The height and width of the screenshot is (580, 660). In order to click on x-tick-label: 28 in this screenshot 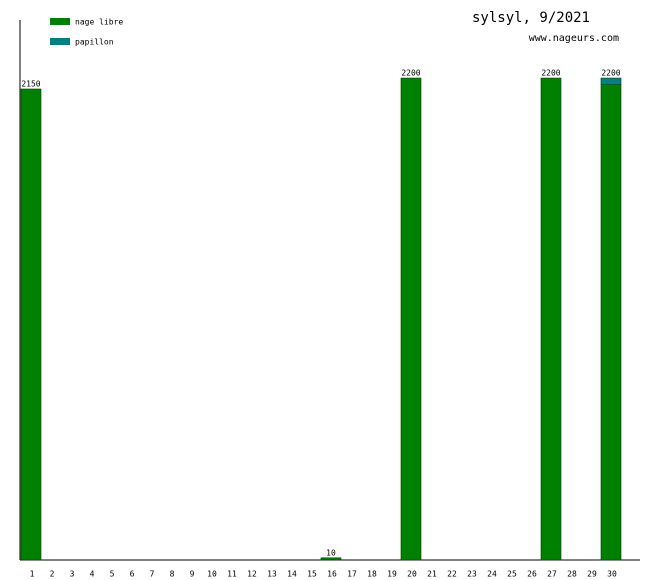, I will do `click(572, 574)`.